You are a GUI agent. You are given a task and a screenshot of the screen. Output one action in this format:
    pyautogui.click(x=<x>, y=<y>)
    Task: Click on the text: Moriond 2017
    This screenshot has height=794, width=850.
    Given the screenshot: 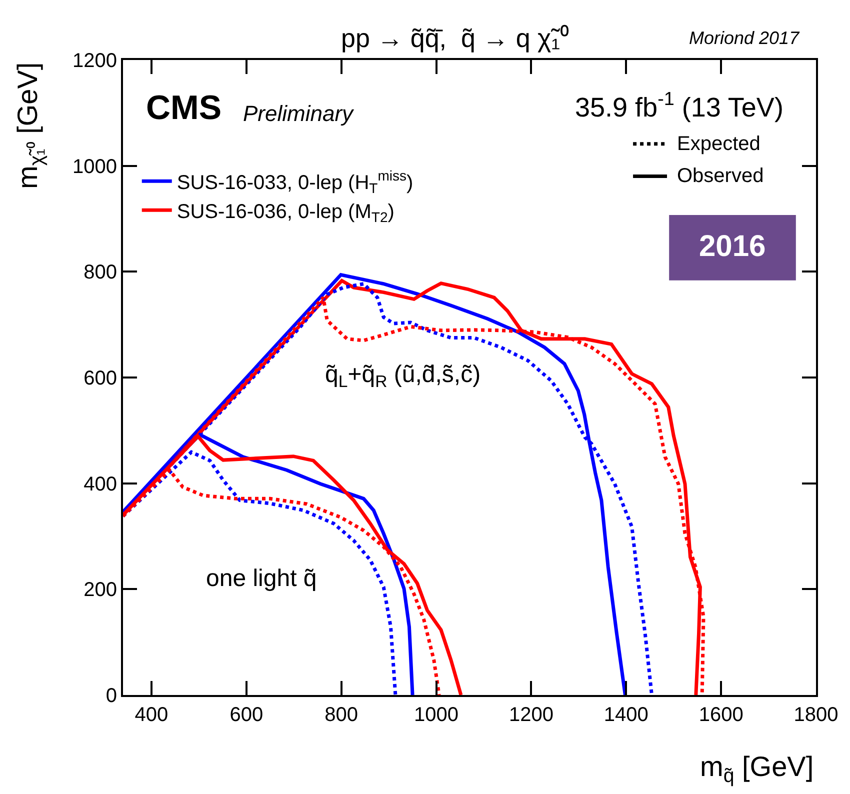 What is the action you would take?
    pyautogui.click(x=744, y=38)
    